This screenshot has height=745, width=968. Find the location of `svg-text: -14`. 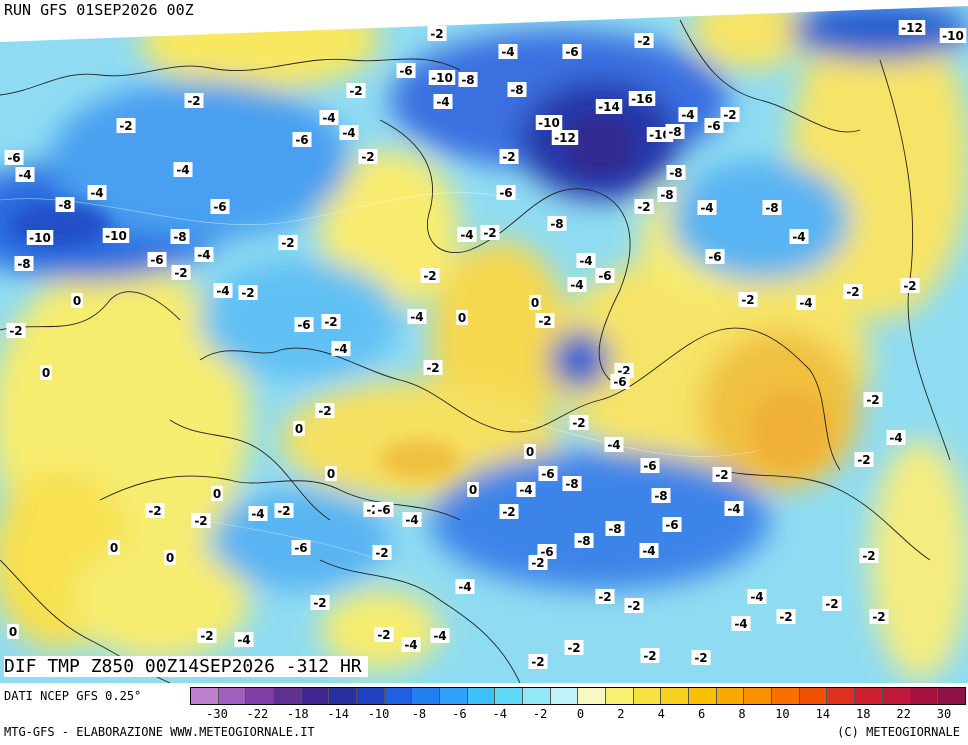

svg-text: -14 is located at coordinates (609, 107).